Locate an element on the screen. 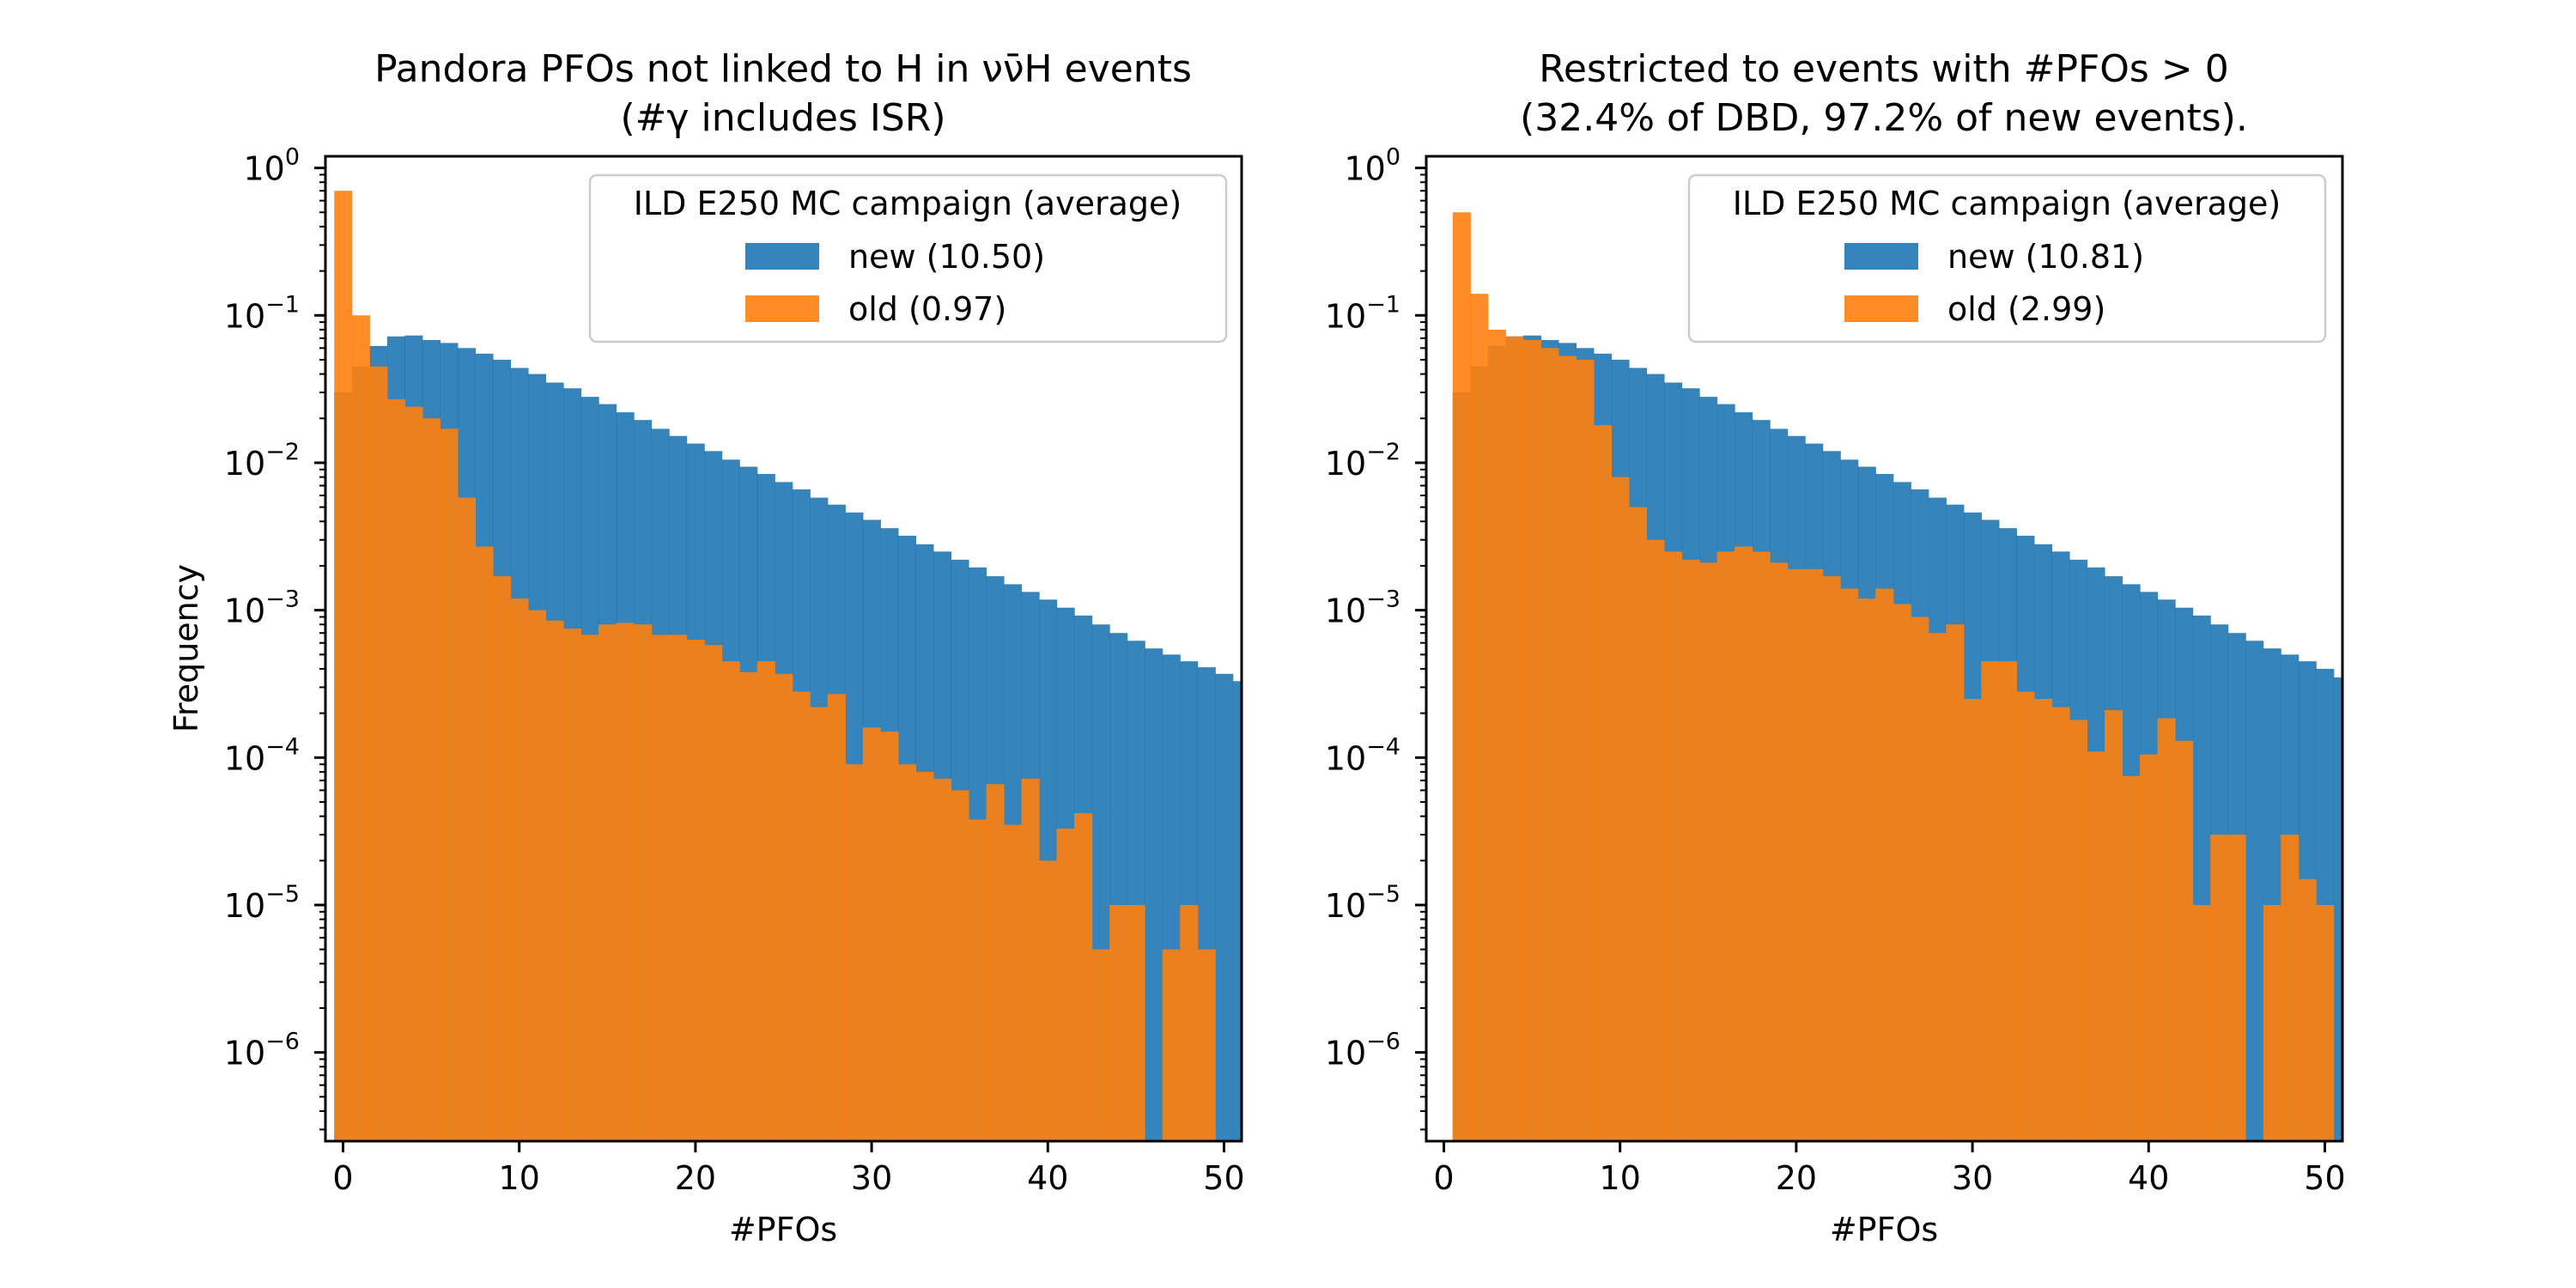 This screenshot has height=1288, width=2576. right-y-tick-label-1: 10⁻¹ is located at coordinates (1363, 313).